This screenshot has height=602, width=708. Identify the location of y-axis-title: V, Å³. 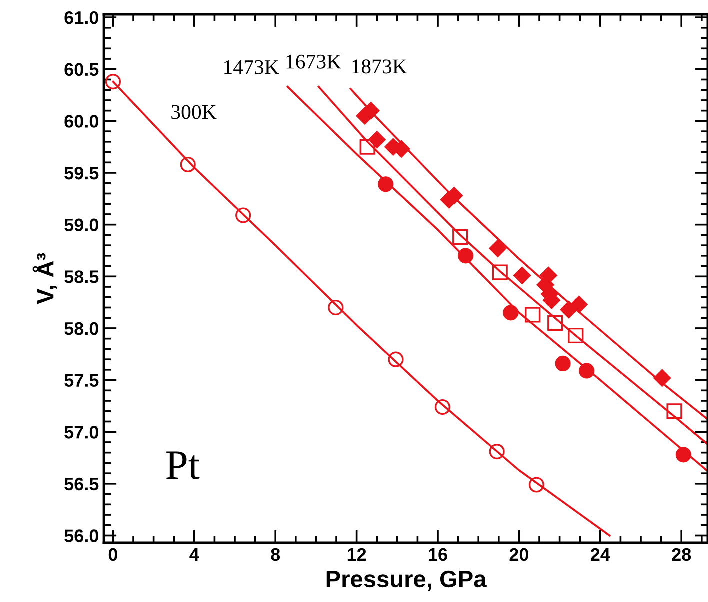
(45, 278).